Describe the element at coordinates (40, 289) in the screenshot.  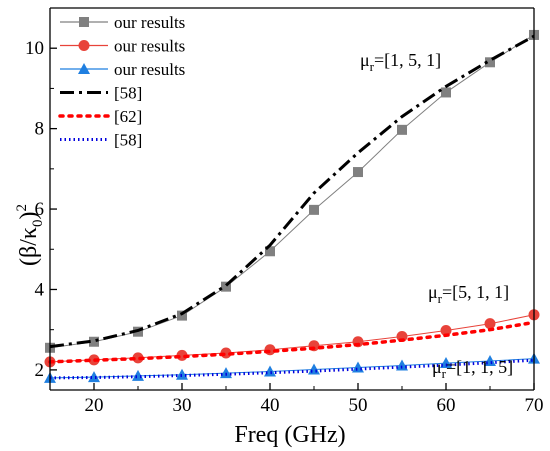
I see `y-tick-label: 4` at that location.